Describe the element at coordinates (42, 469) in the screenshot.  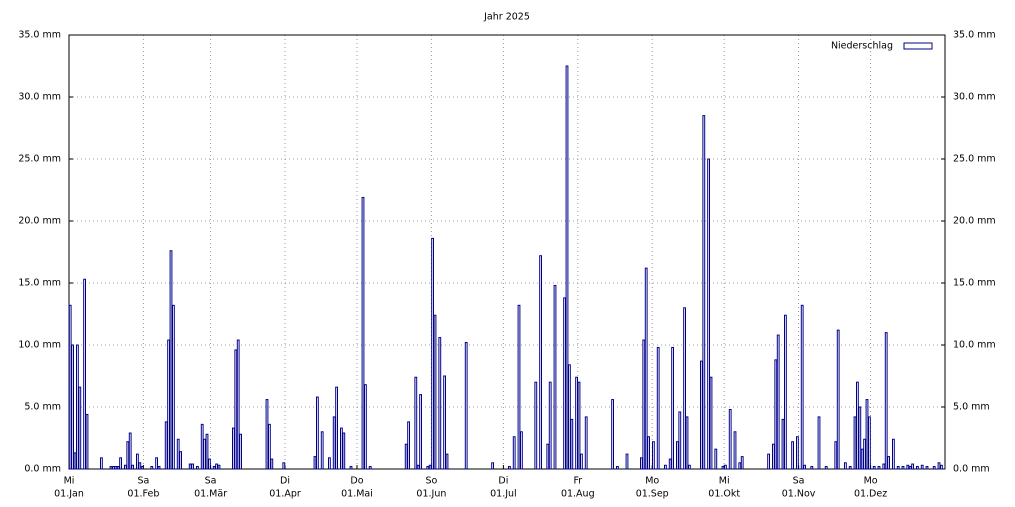
I see `y-tick-label: 0.0 mm` at that location.